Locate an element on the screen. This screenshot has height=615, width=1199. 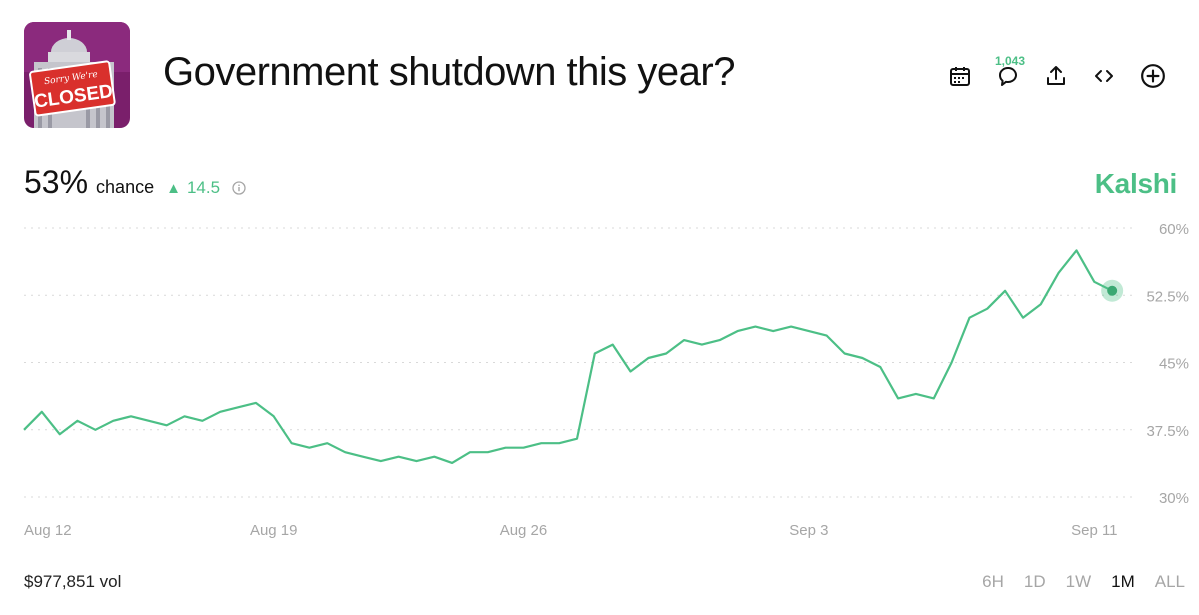
range-6h: 6H is located at coordinates (993, 581).